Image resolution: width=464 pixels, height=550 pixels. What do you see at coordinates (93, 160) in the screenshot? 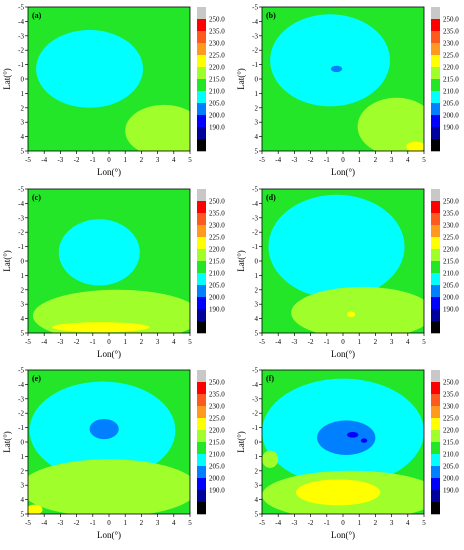
I see `x-tick-label: -1` at bounding box center [93, 160].